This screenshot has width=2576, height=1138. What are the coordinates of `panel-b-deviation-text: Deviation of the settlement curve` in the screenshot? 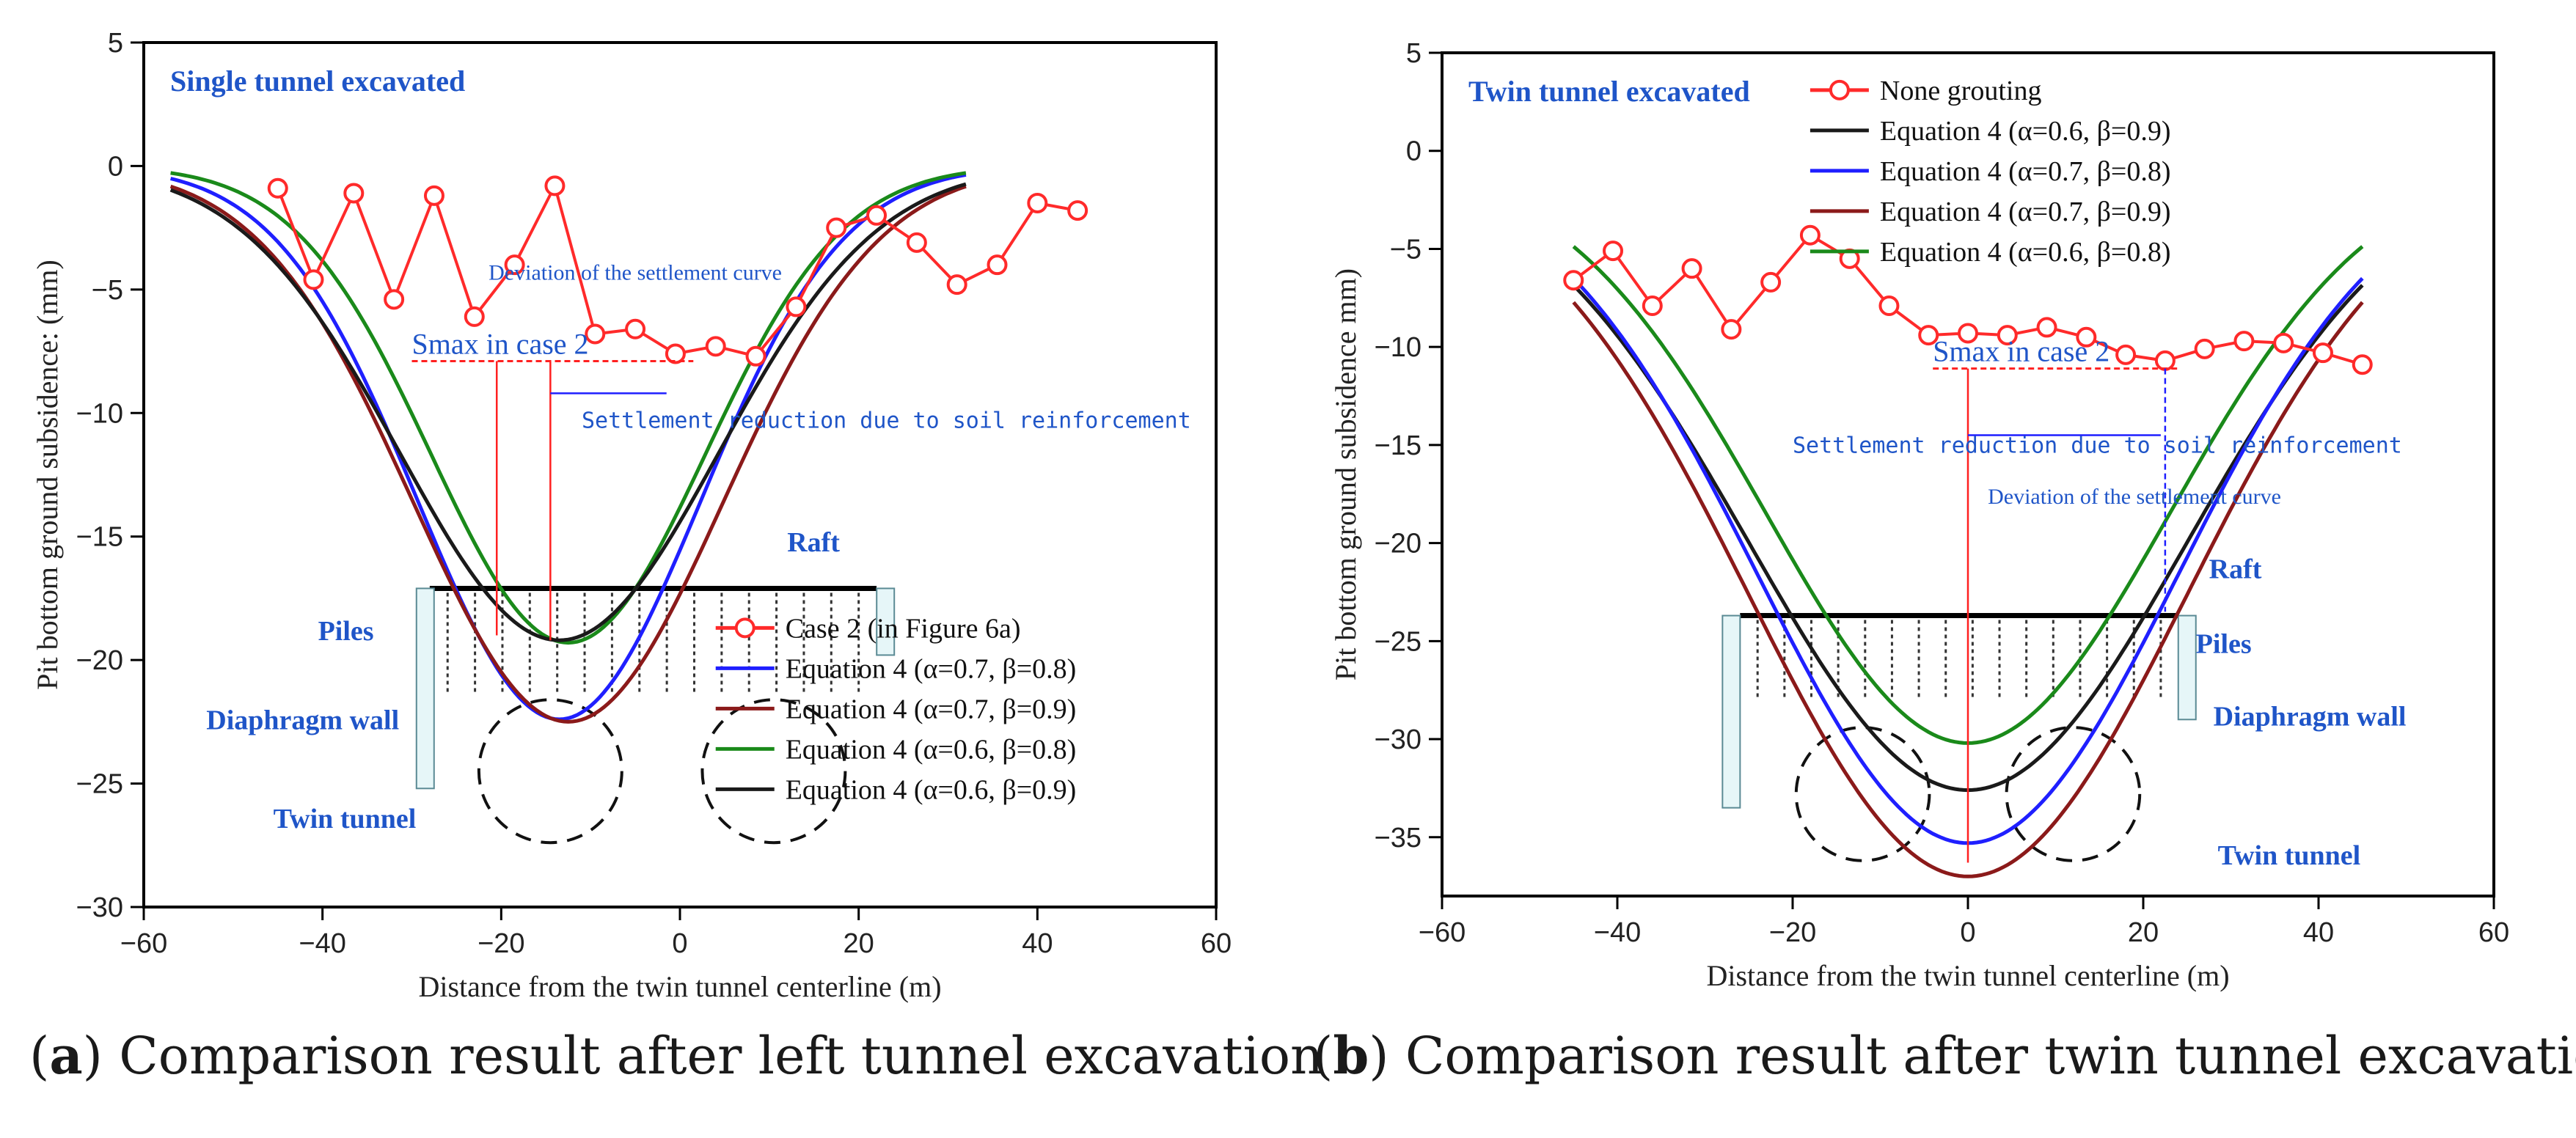 It's located at (2134, 497).